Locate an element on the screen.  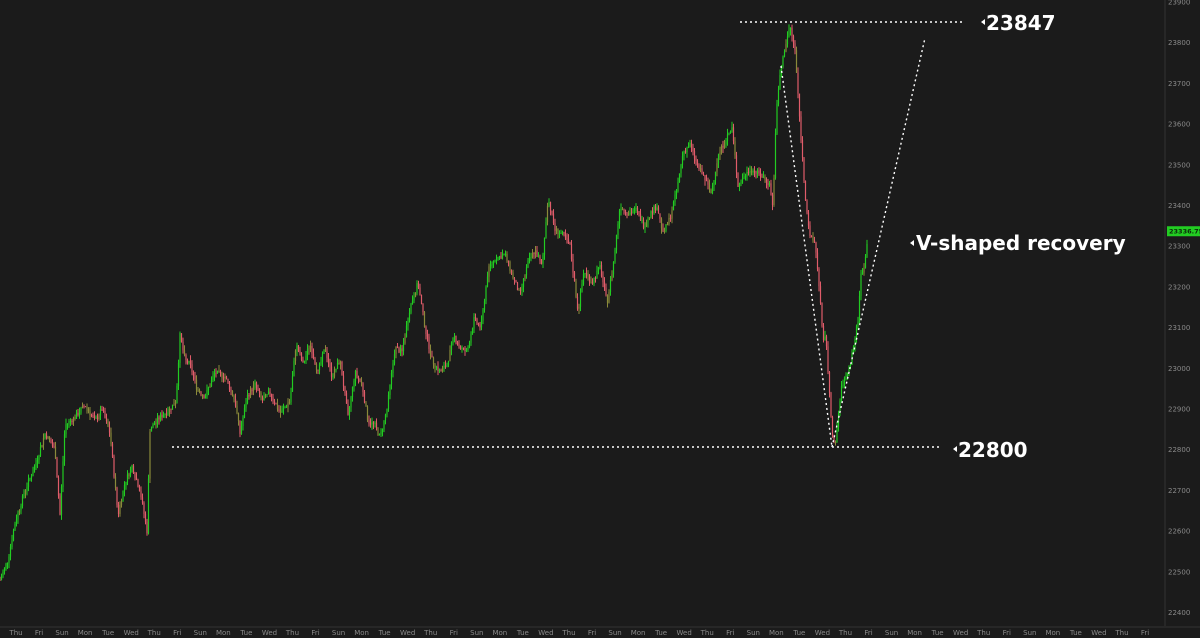
price-tick-label: 22800 is located at coordinates (1179, 450).